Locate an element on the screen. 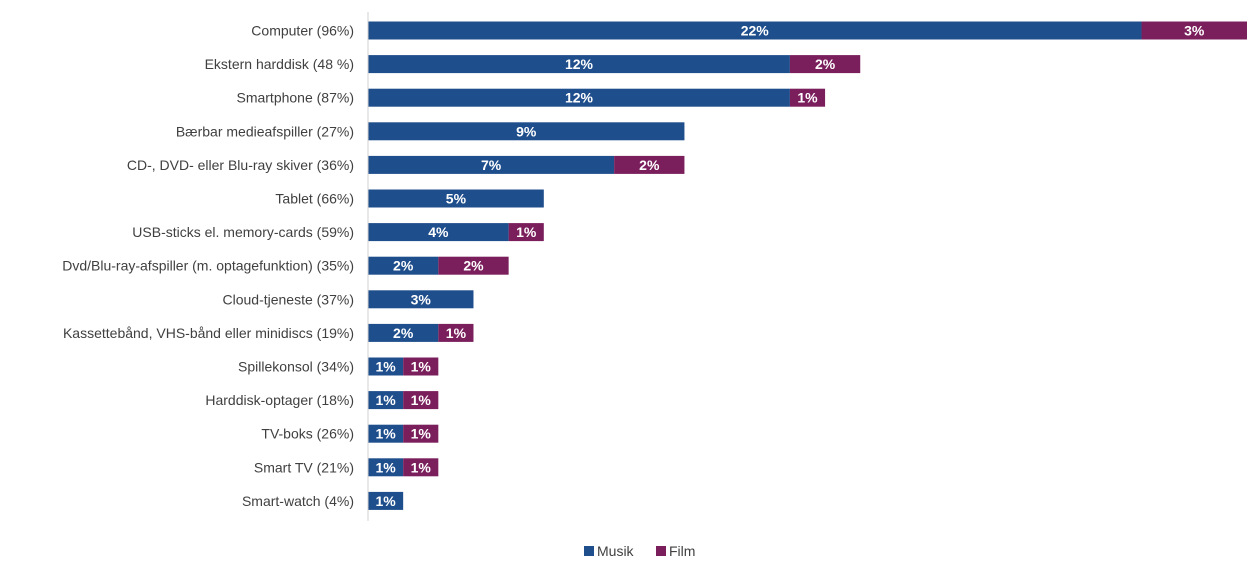 Image resolution: width=1247 pixels, height=568 pixels. data-label: 4% is located at coordinates (438, 232).